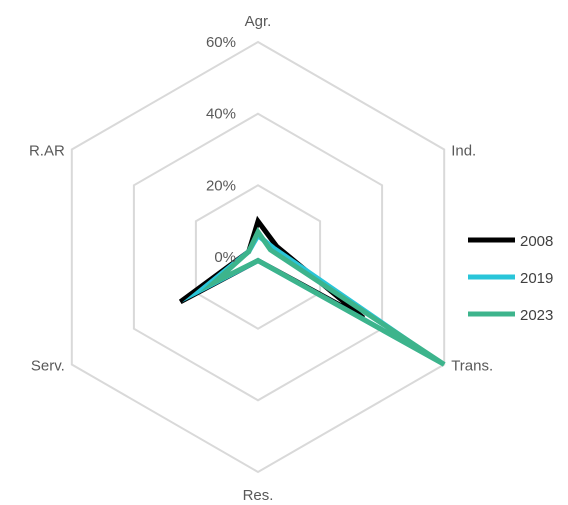 This screenshot has width=568, height=505. I want to click on category-label: Ind., so click(463, 151).